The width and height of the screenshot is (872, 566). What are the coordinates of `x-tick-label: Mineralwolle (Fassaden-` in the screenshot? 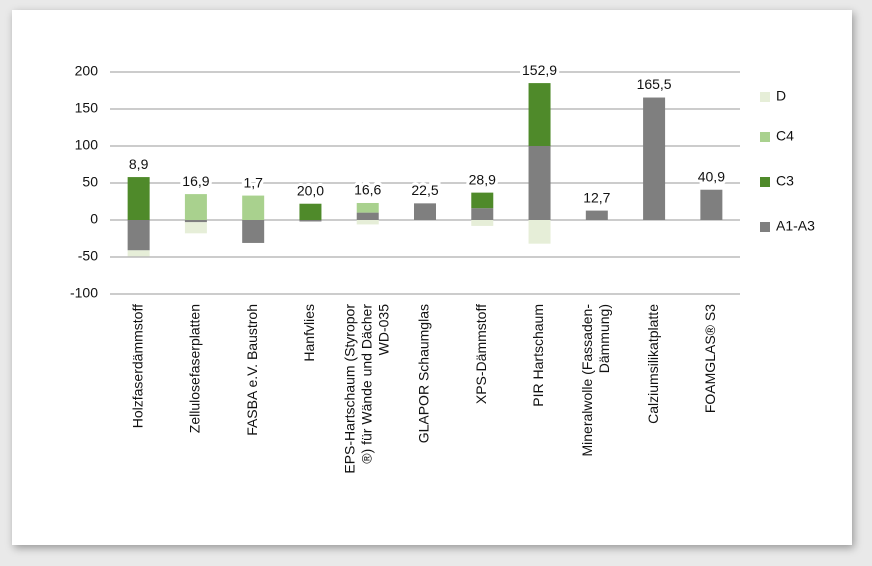 It's located at (587, 380).